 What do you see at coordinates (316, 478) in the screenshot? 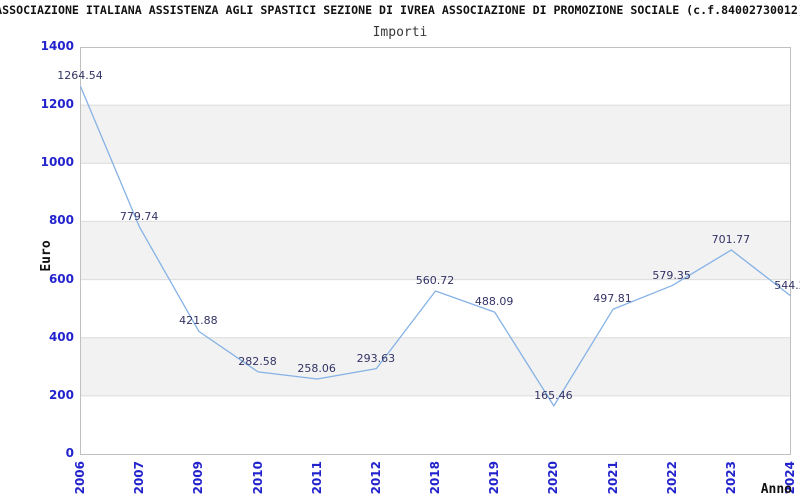
I see `x-tick-label: 2011` at bounding box center [316, 478].